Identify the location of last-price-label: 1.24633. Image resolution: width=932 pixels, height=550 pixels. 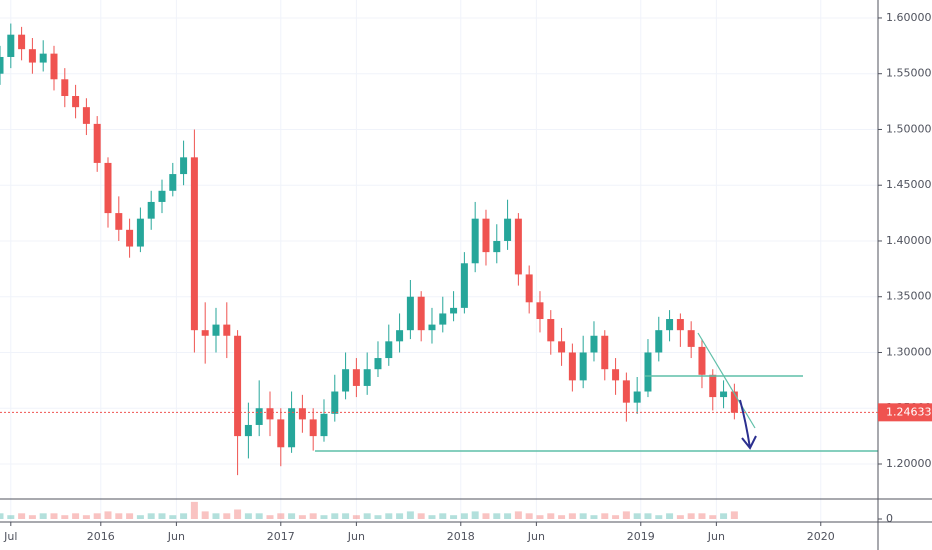
(909, 411).